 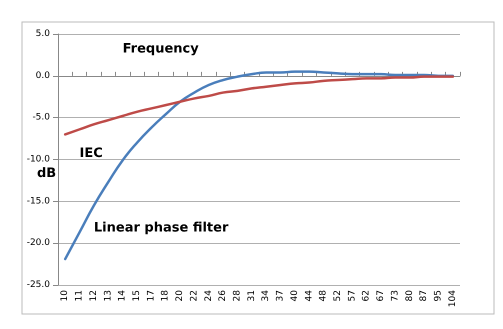 What do you see at coordinates (46, 174) in the screenshot?
I see `y-axis-title: dB` at bounding box center [46, 174].